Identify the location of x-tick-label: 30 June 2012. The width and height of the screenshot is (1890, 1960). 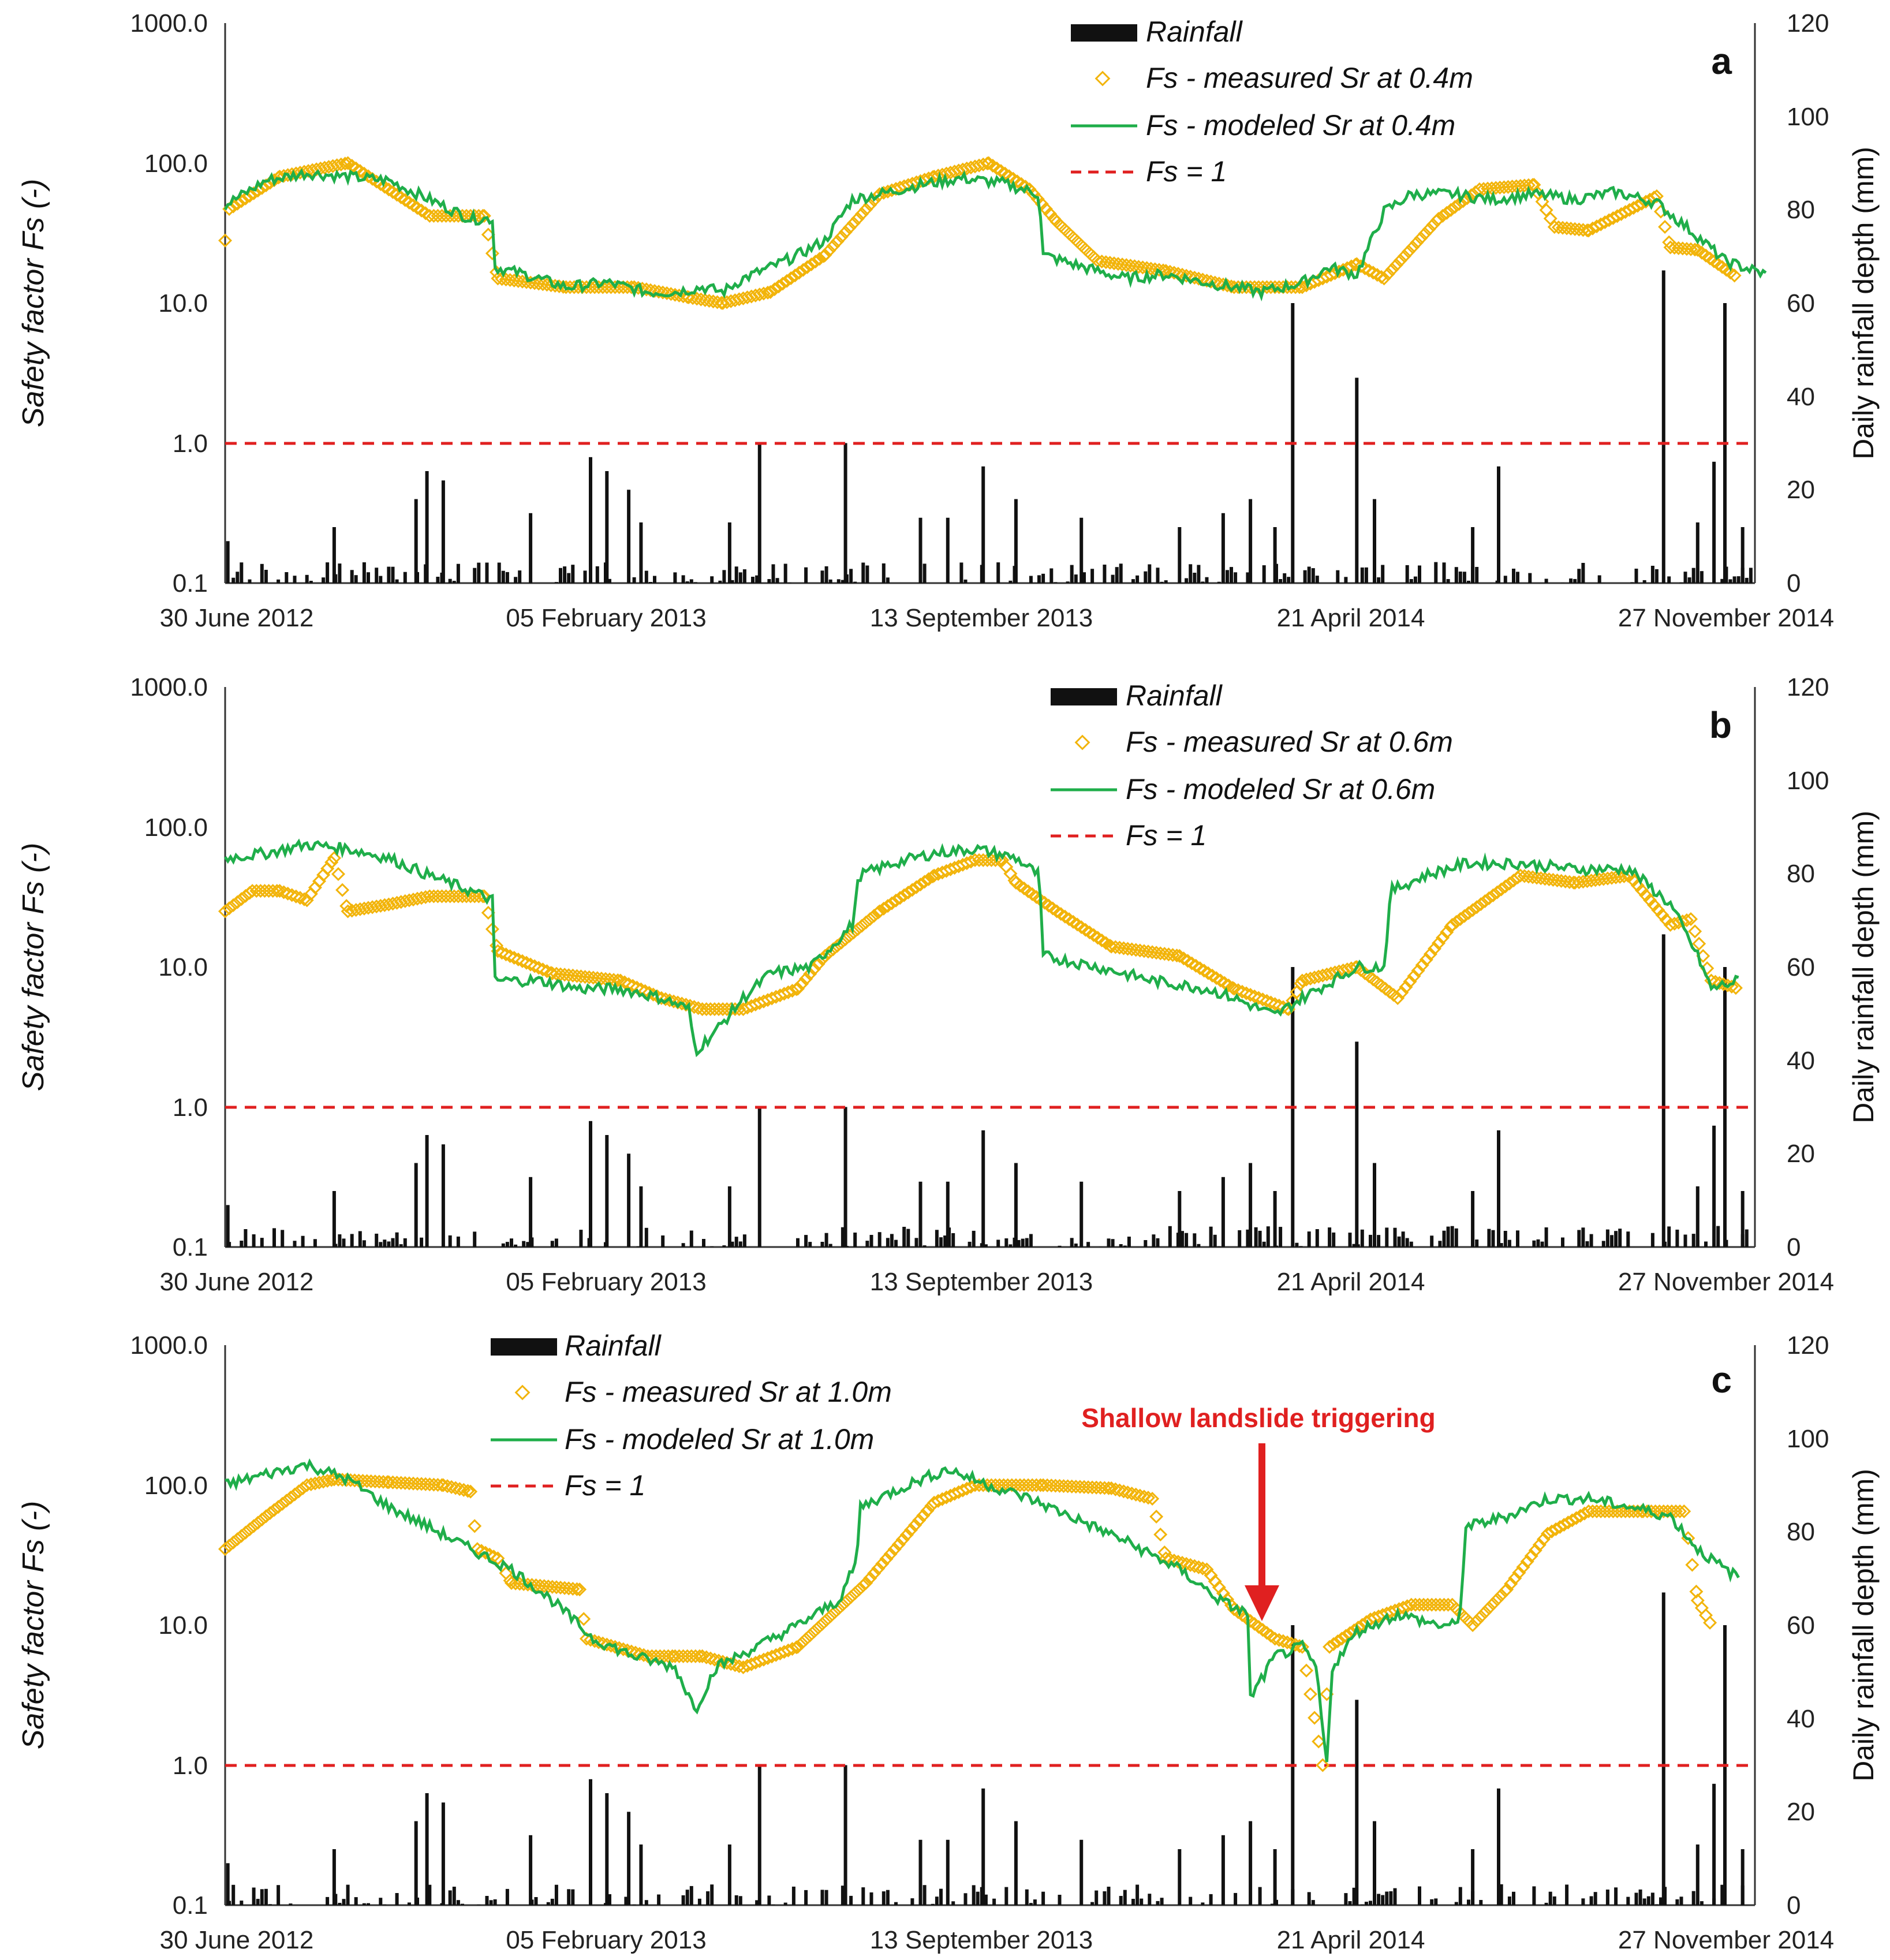
(237, 1940).